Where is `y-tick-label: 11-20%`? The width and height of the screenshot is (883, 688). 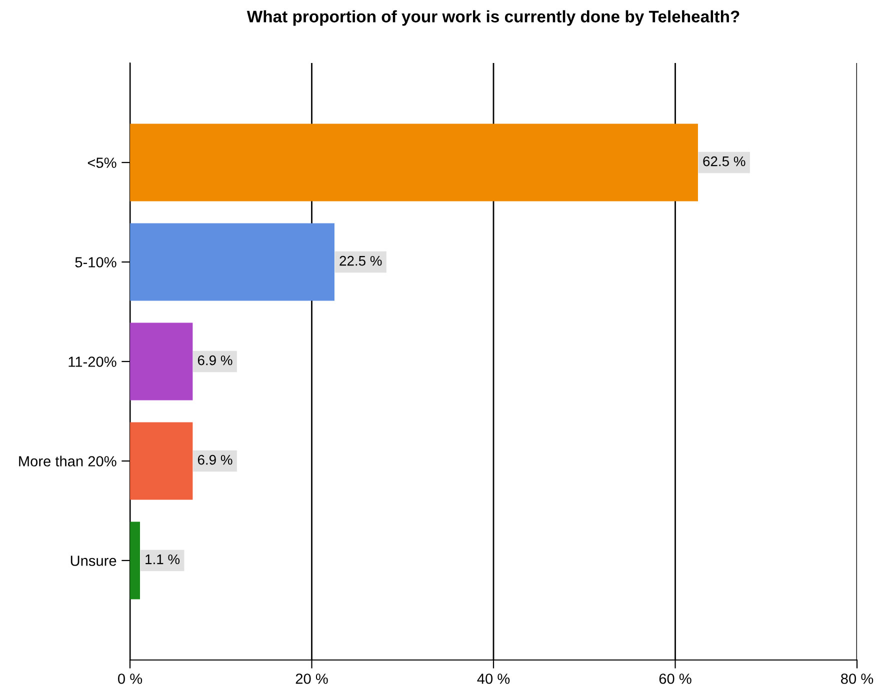
y-tick-label: 11-20% is located at coordinates (92, 361).